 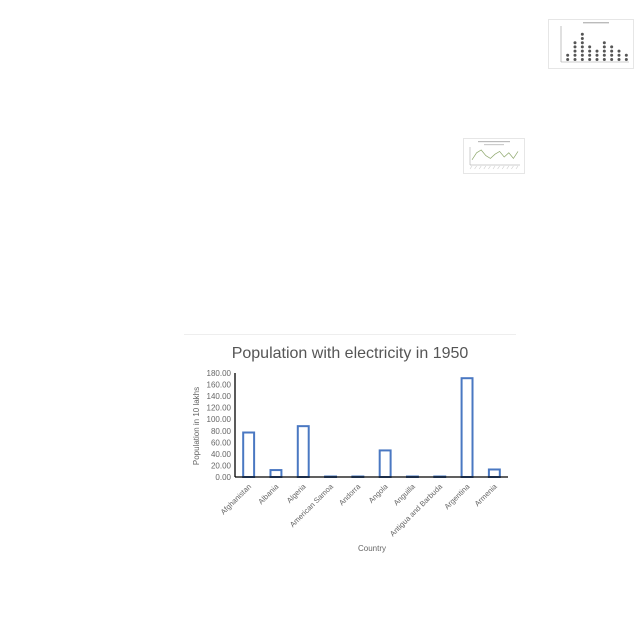 What do you see at coordinates (221, 454) in the screenshot?
I see `y-tick-label: 40.00` at bounding box center [221, 454].